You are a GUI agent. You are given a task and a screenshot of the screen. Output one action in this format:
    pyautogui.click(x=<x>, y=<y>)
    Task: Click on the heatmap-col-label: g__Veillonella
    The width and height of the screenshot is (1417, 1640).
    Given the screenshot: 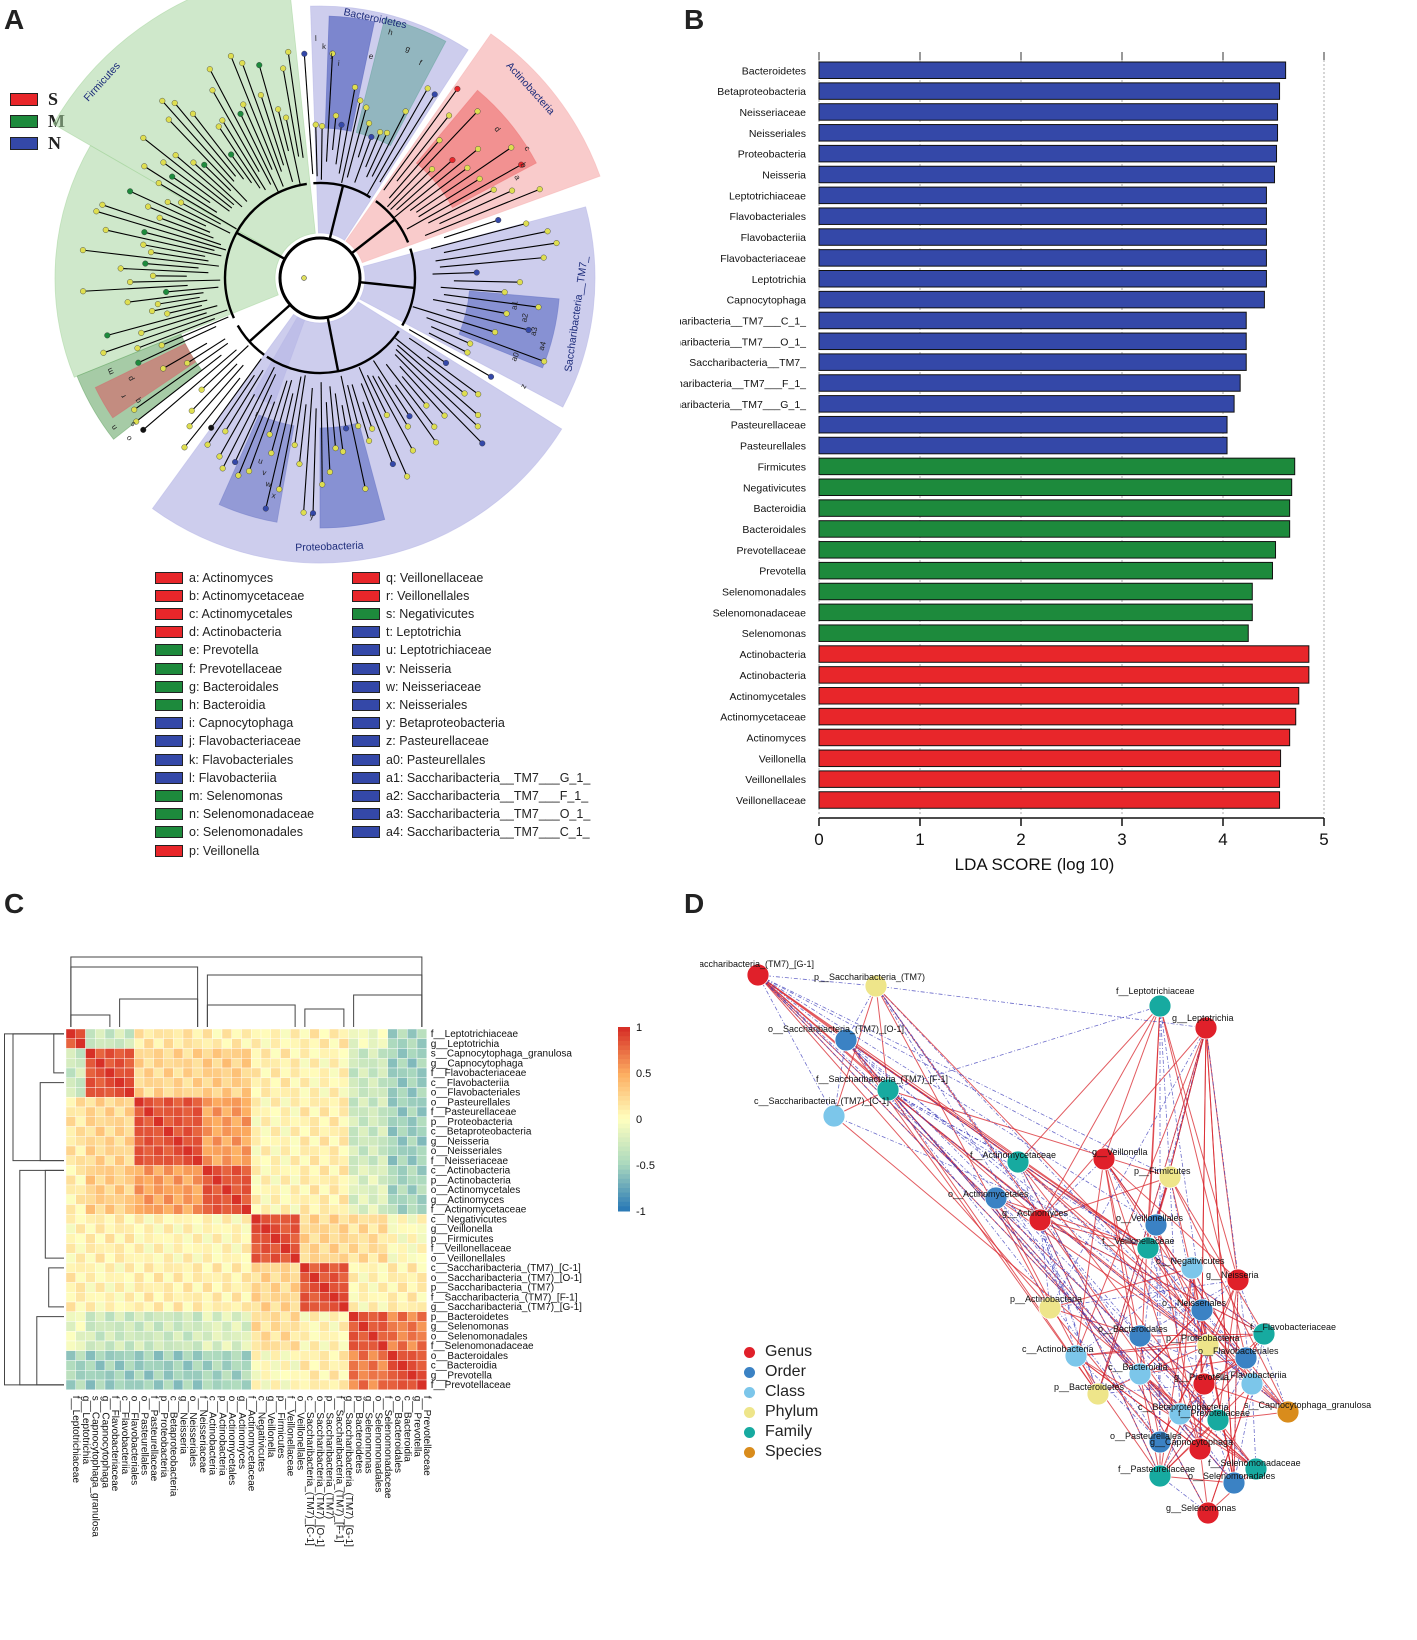 What is the action you would take?
    pyautogui.click(x=270, y=1427)
    